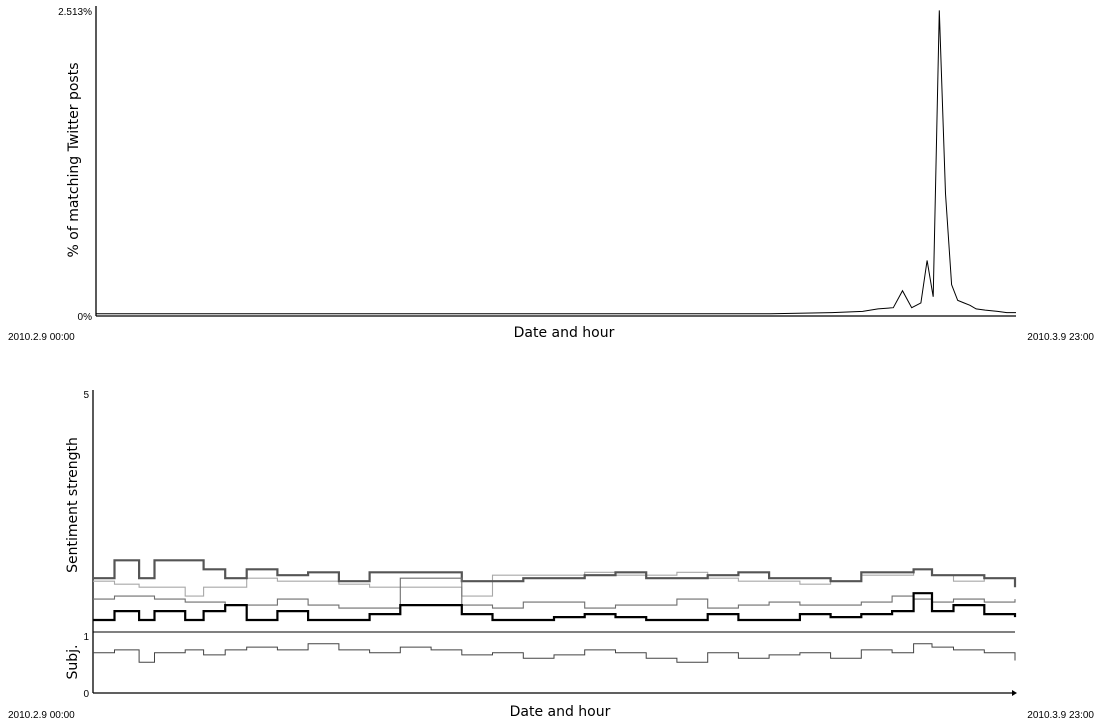  I want to click on sentiment-series-2-line, so click(555, 573).